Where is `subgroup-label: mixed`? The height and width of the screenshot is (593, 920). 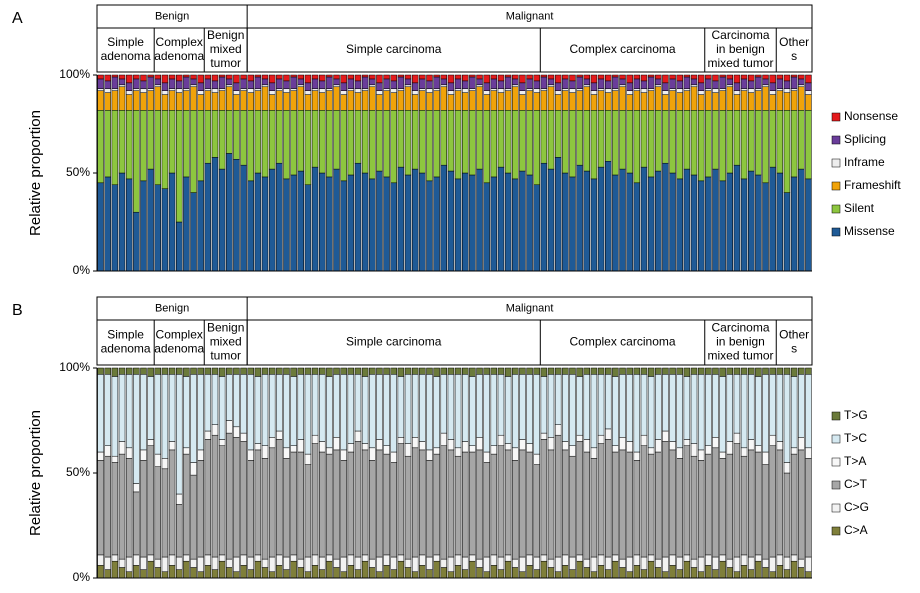
subgroup-label: mixed is located at coordinates (226, 342).